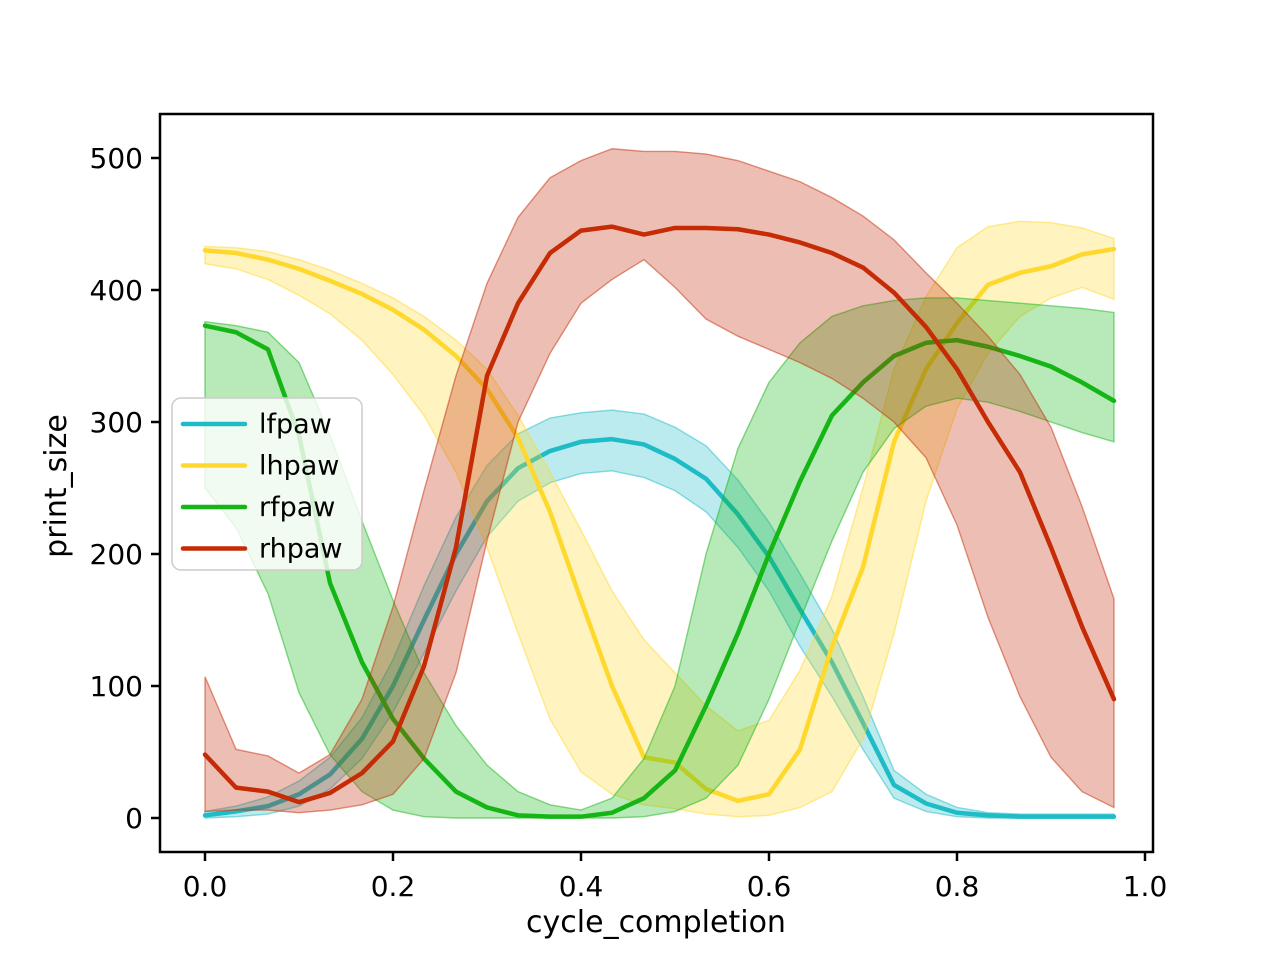 Image resolution: width=1280 pixels, height=960 pixels. I want to click on x-tick-label: 0.6, so click(769, 886).